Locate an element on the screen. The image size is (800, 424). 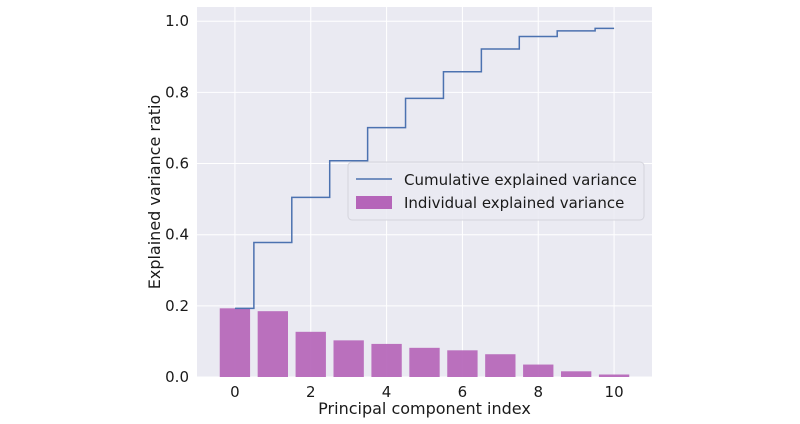
y-tick-label: 0.4 is located at coordinates (177, 235).